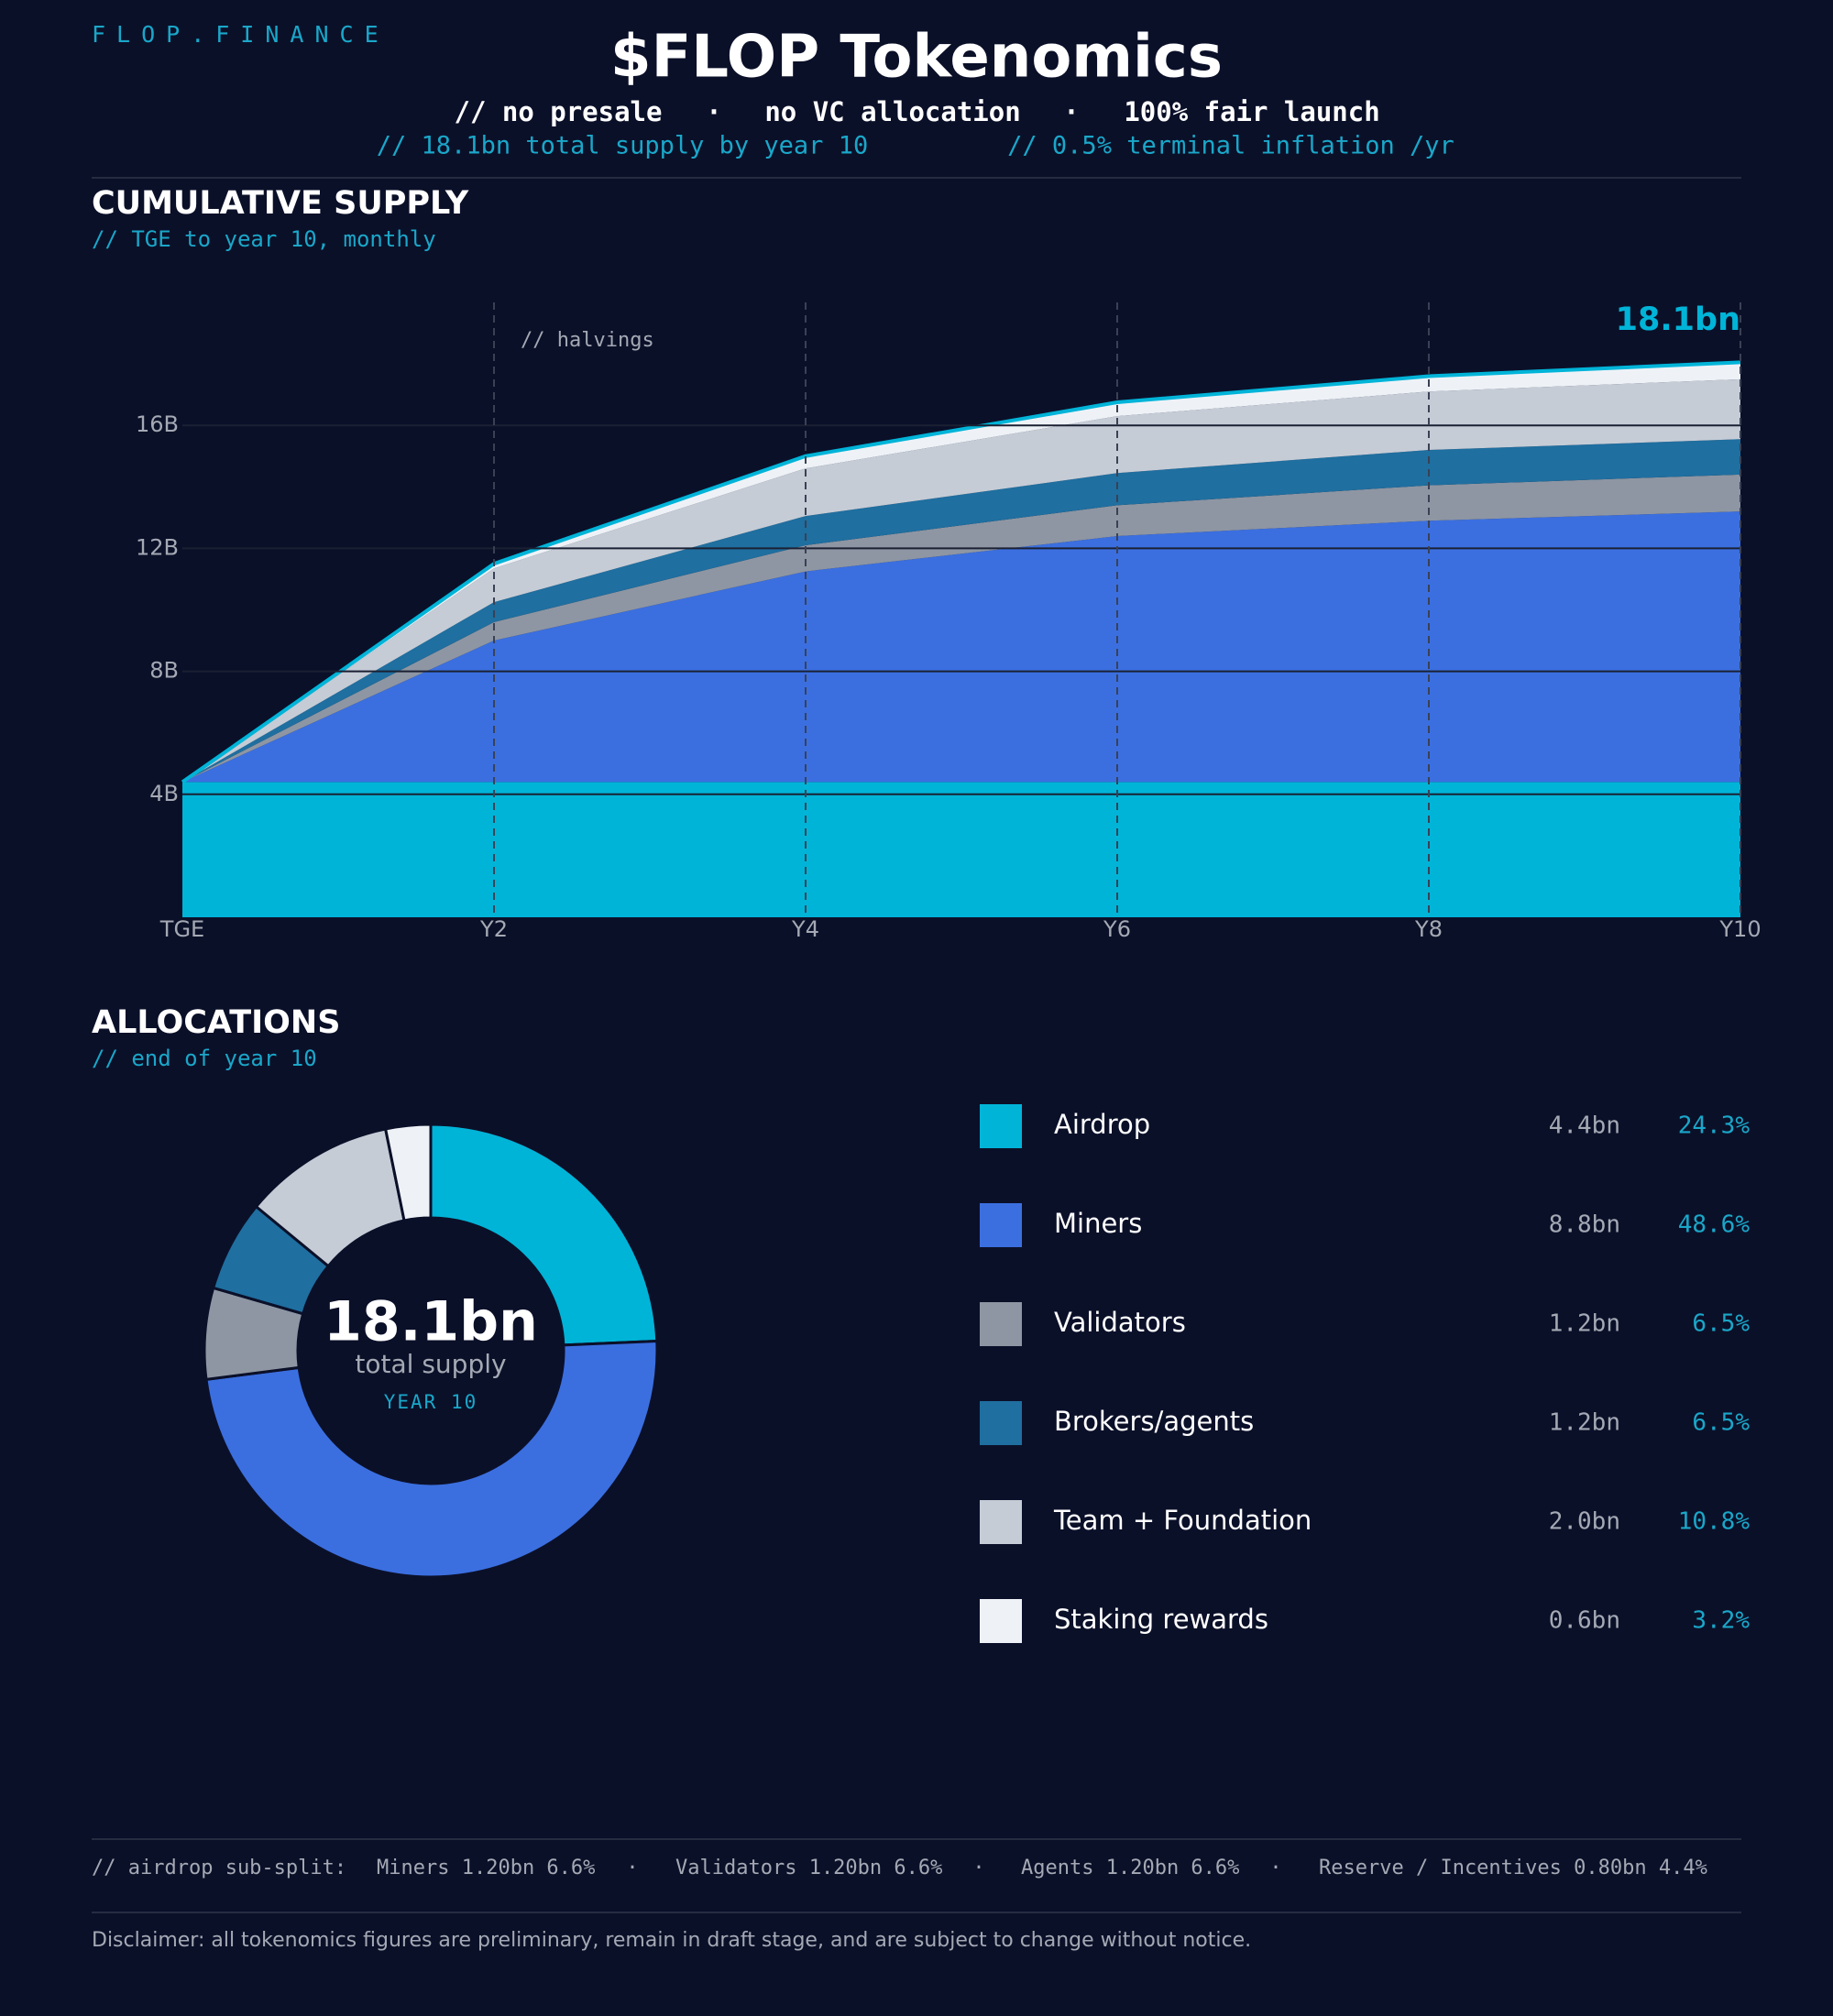 The width and height of the screenshot is (1833, 2016). I want to click on tagline: no VC allocation, so click(892, 111).